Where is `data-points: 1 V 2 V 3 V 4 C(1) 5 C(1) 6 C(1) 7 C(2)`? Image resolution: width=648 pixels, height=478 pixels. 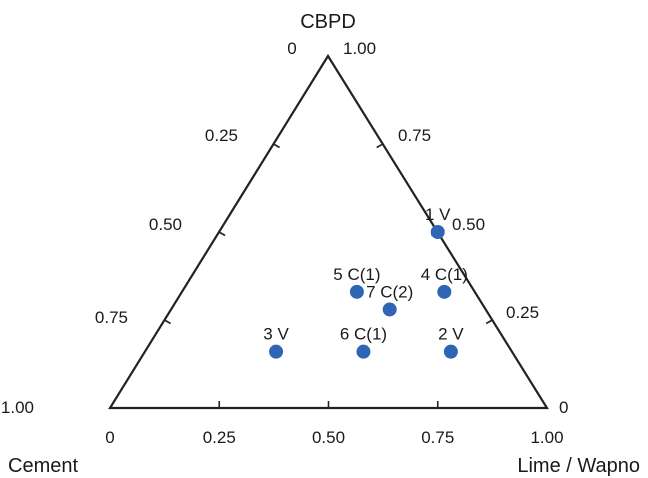 data-points: 1 V 2 V 3 V 4 C(1) 5 C(1) 6 C(1) 7 C(2) is located at coordinates (365, 282).